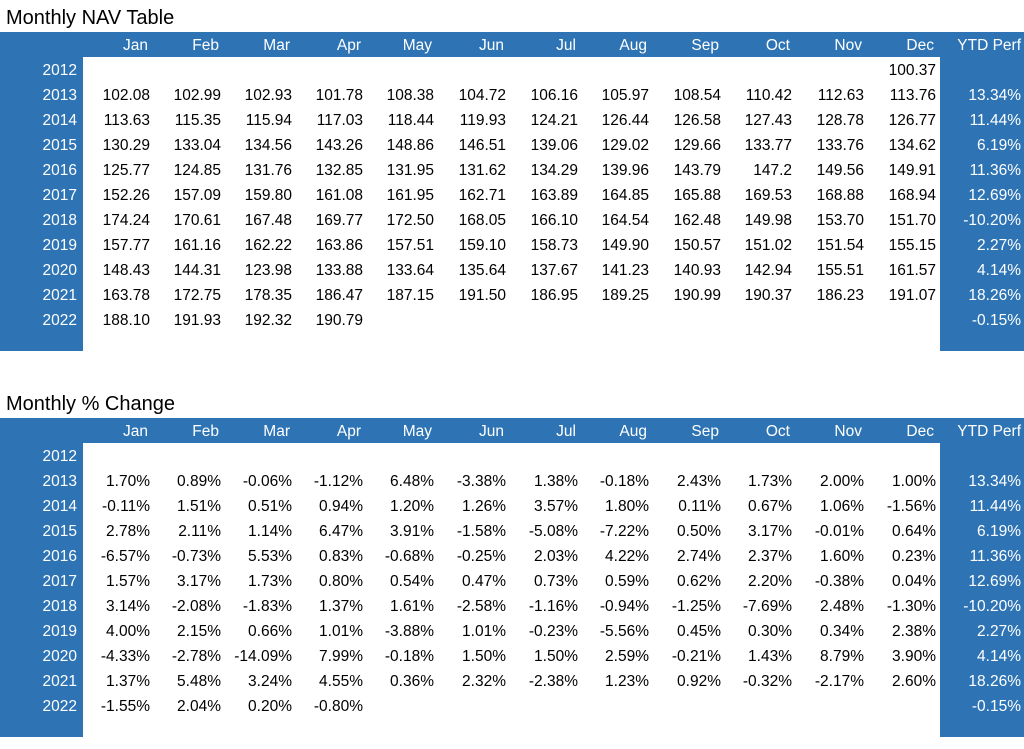 The height and width of the screenshot is (749, 1024). Describe the element at coordinates (768, 220) in the screenshot. I see `value-cell: 149.98` at that location.